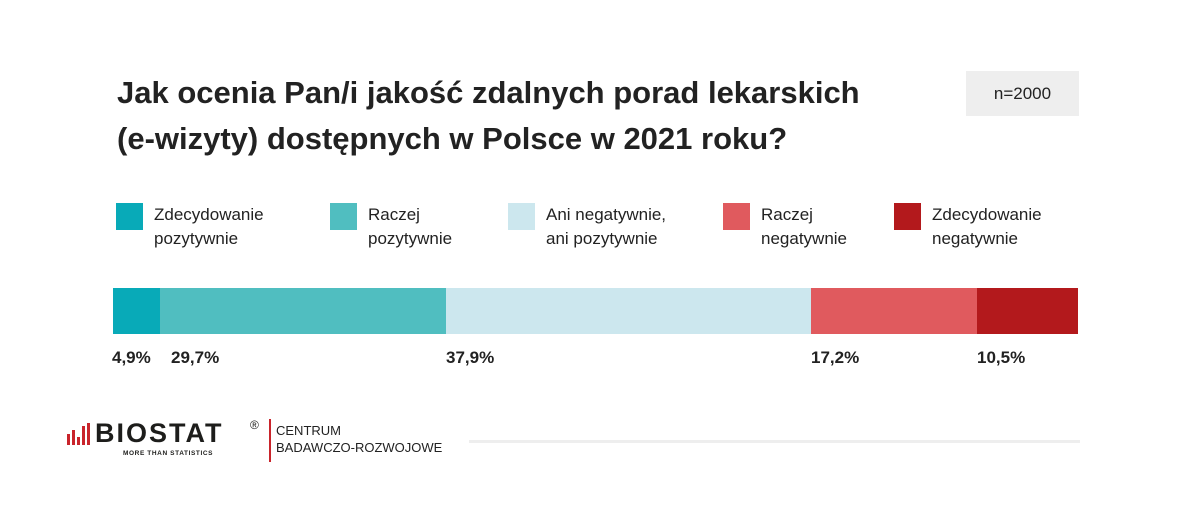 This screenshot has width=1192, height=505. What do you see at coordinates (131, 357) in the screenshot?
I see `data-label: 4,9%` at bounding box center [131, 357].